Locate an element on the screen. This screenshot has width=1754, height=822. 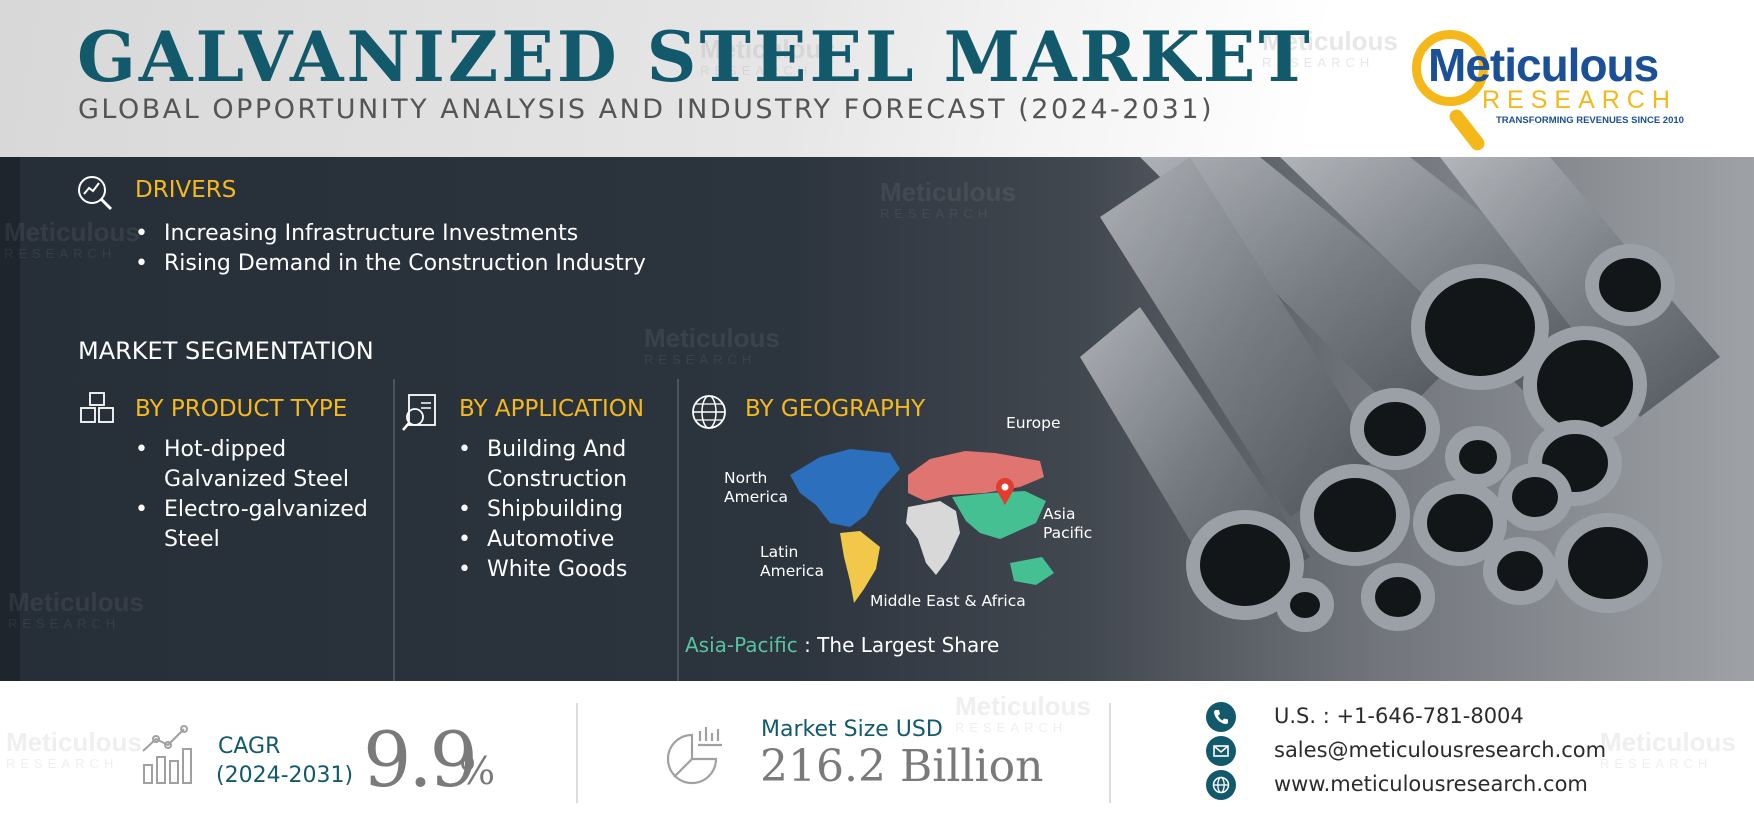
pie-chart-icon is located at coordinates (694, 756).